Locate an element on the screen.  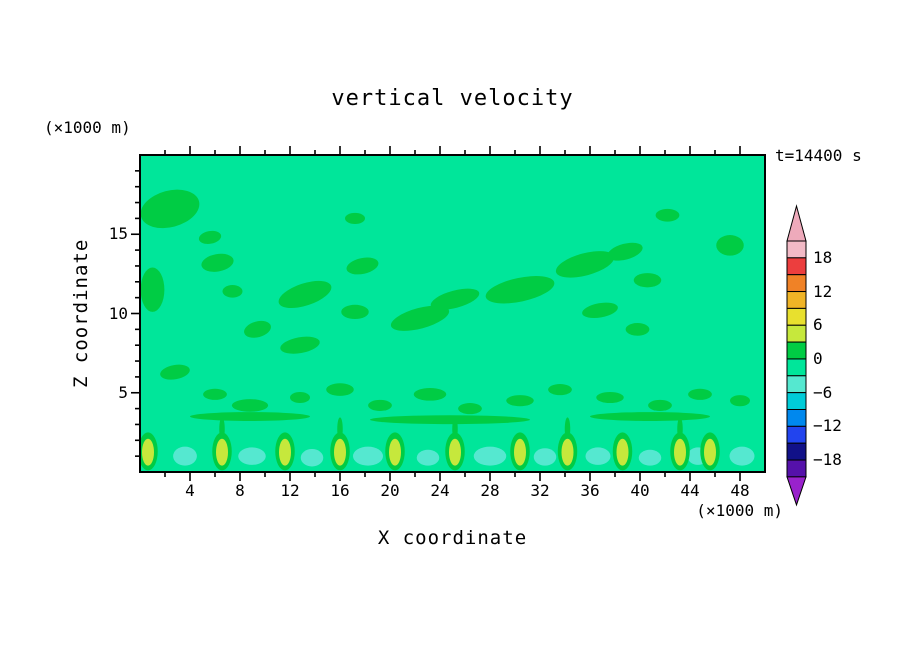
colorbar-arrow-top is located at coordinates (796, 223).